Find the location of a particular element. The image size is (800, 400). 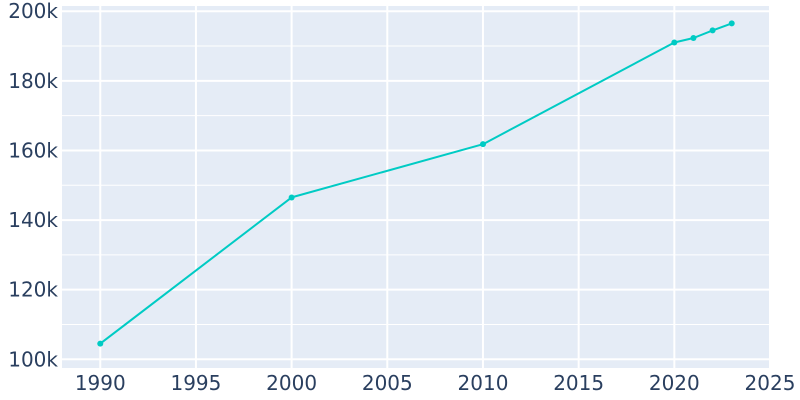

y-tick-label: 100k is located at coordinates (33, 359).